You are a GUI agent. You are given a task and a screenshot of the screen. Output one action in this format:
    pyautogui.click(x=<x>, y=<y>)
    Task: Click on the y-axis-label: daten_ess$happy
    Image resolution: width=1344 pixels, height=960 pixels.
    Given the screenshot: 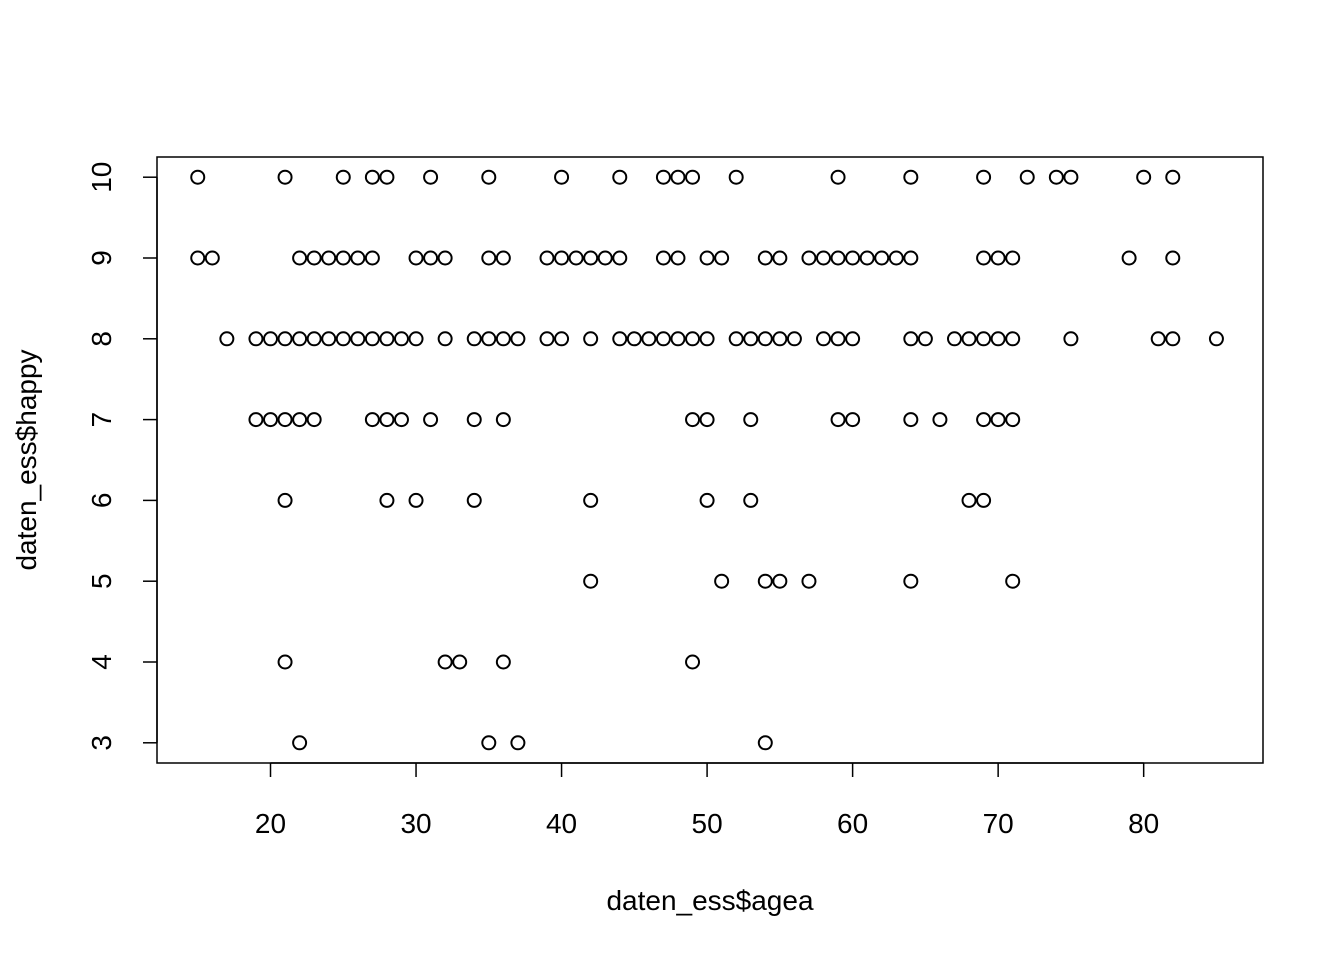 What is the action you would take?
    pyautogui.click(x=26, y=459)
    